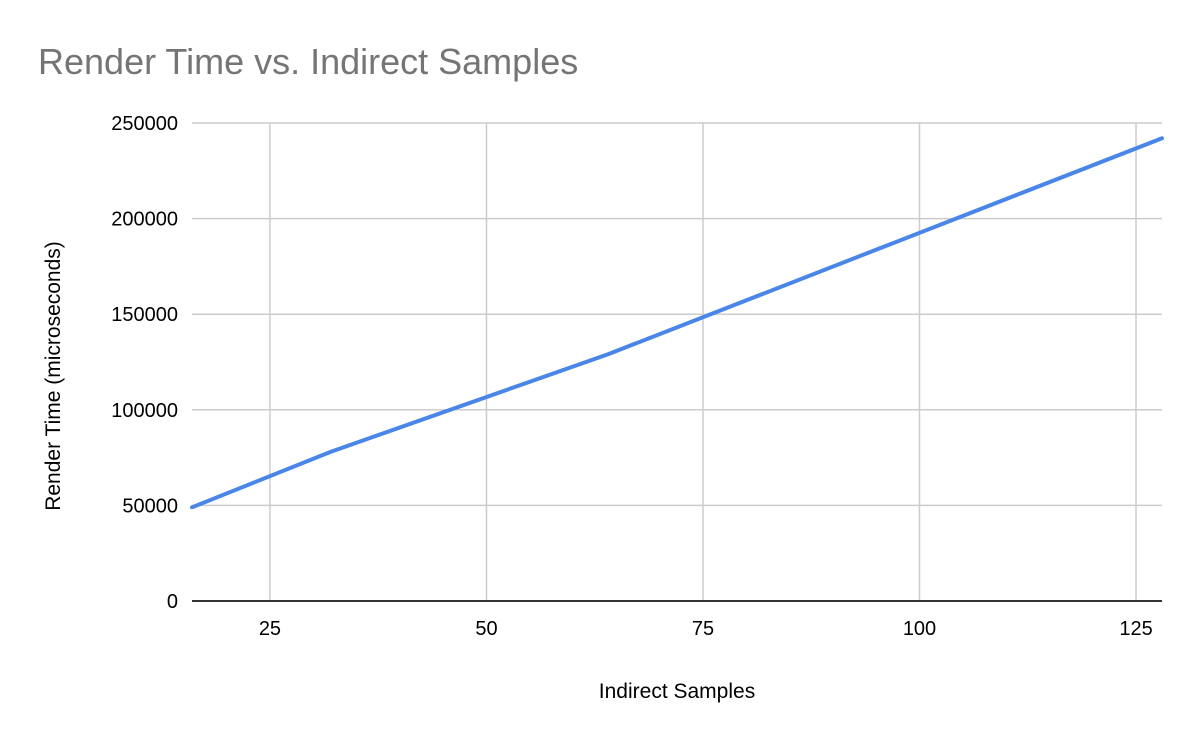  I want to click on y-tick-label: 150000, so click(144, 315).